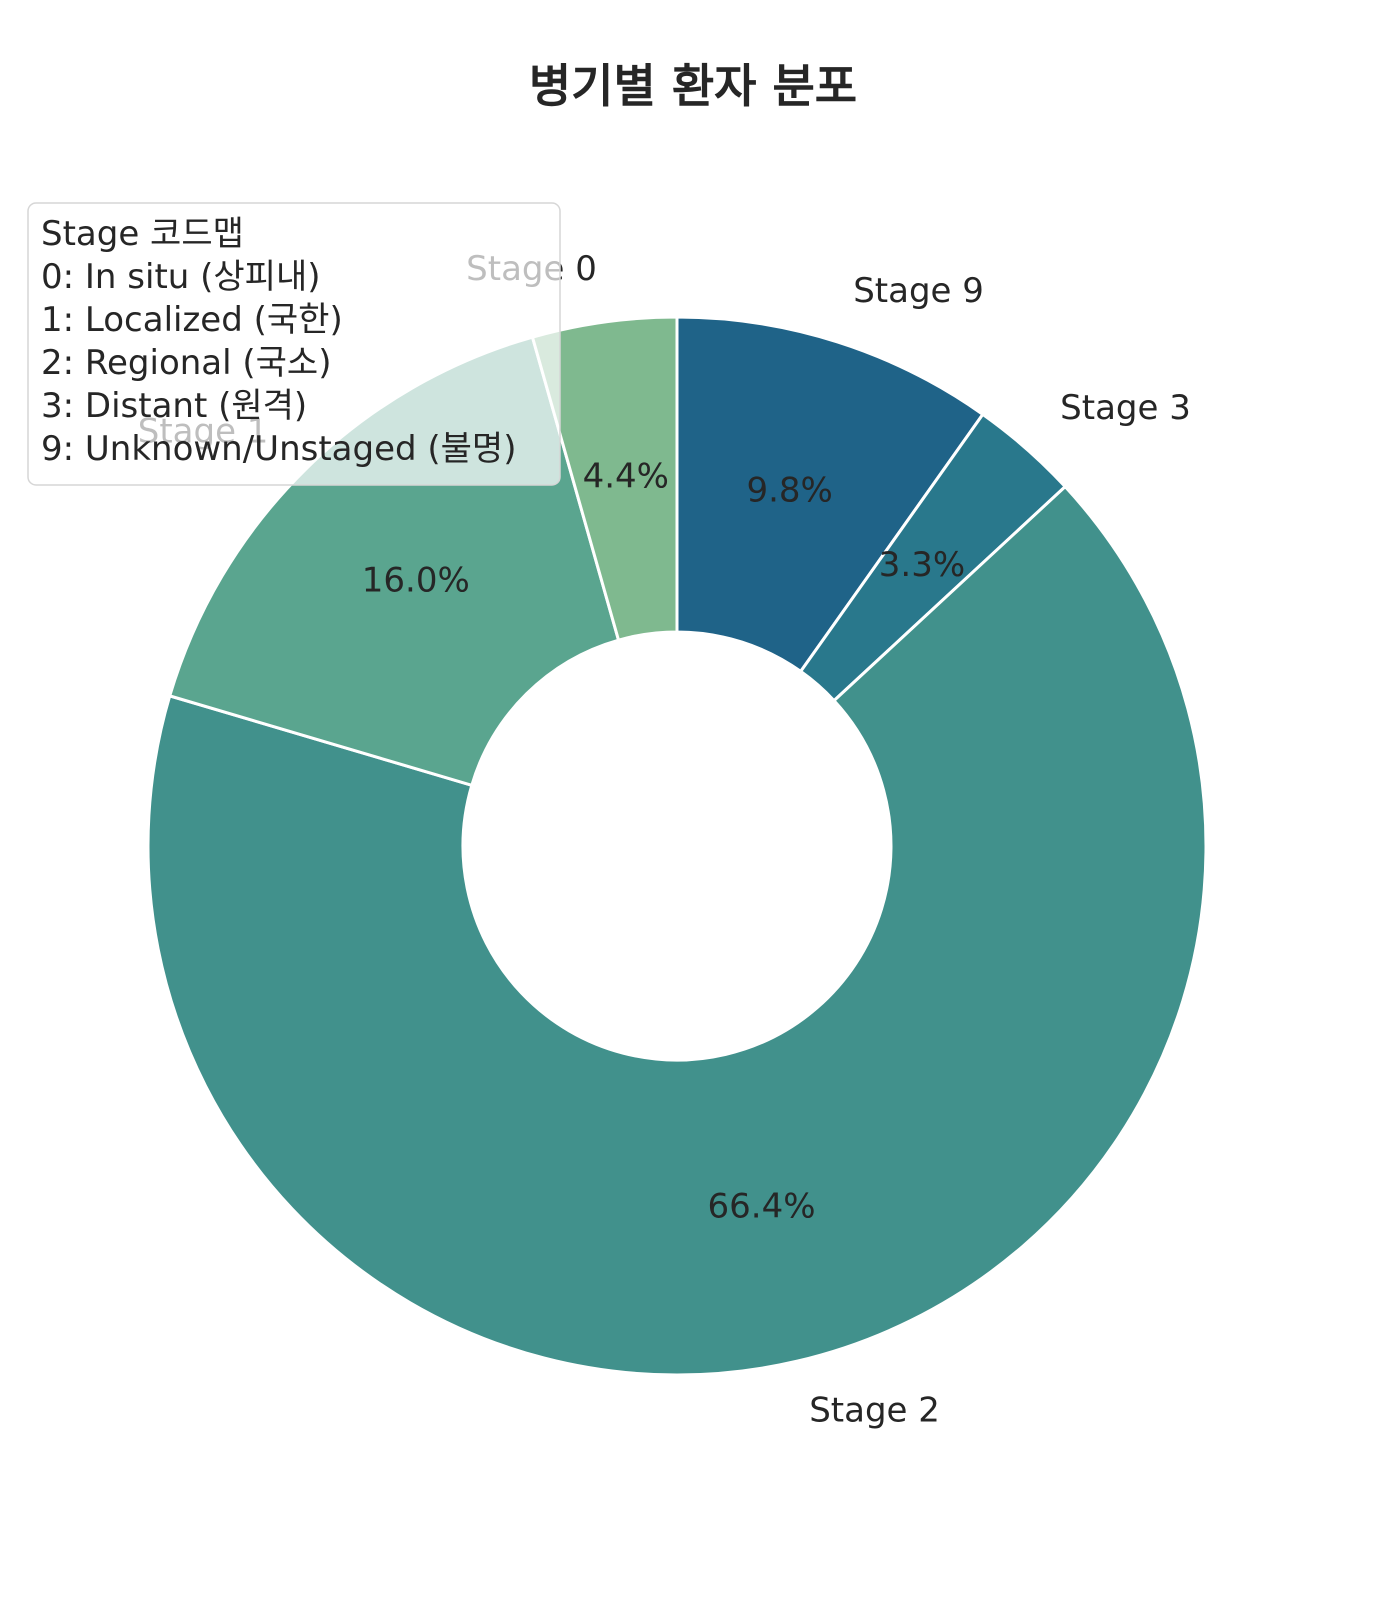  I want to click on category-label: Stage 3, so click(1125, 408).